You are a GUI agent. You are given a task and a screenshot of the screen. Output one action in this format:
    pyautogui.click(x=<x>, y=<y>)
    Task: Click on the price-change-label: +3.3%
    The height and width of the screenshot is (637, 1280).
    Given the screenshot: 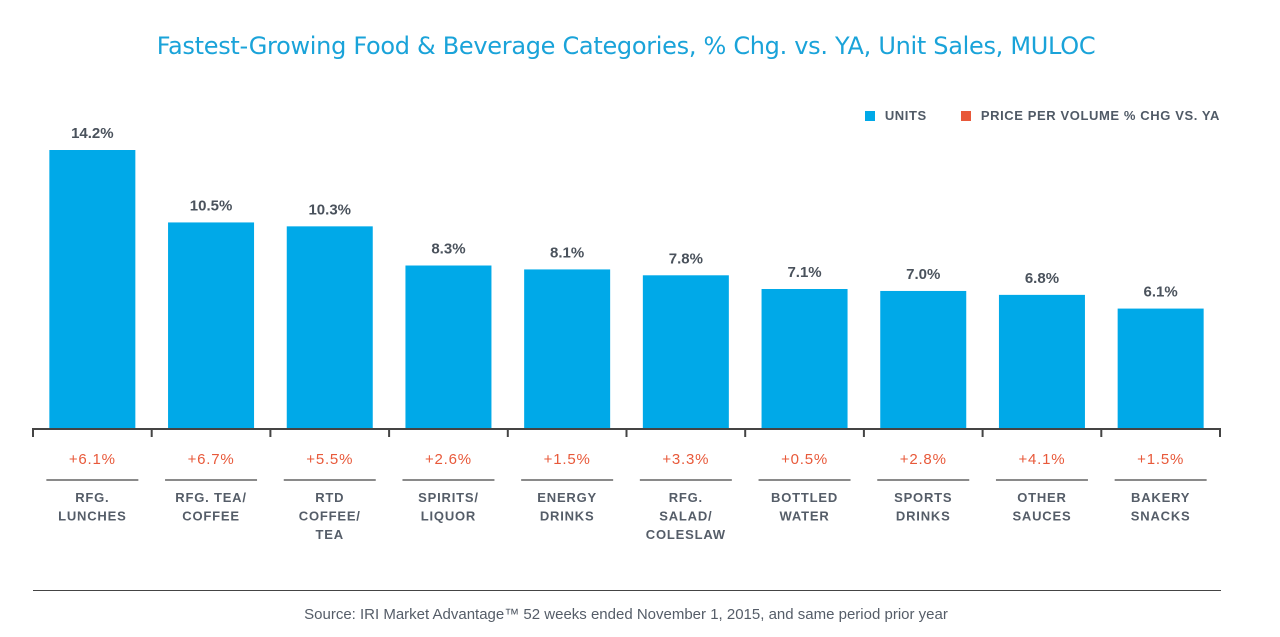 What is the action you would take?
    pyautogui.click(x=685, y=459)
    